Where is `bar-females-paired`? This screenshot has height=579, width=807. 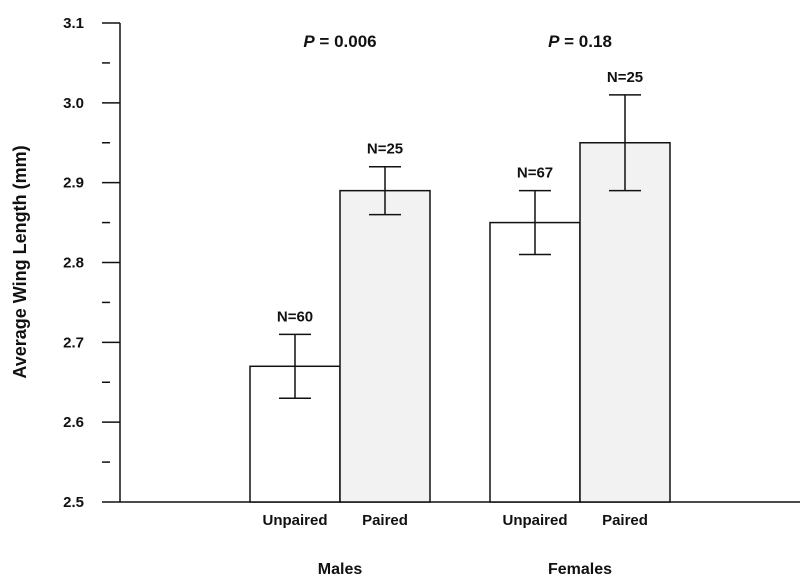 bar-females-paired is located at coordinates (625, 322).